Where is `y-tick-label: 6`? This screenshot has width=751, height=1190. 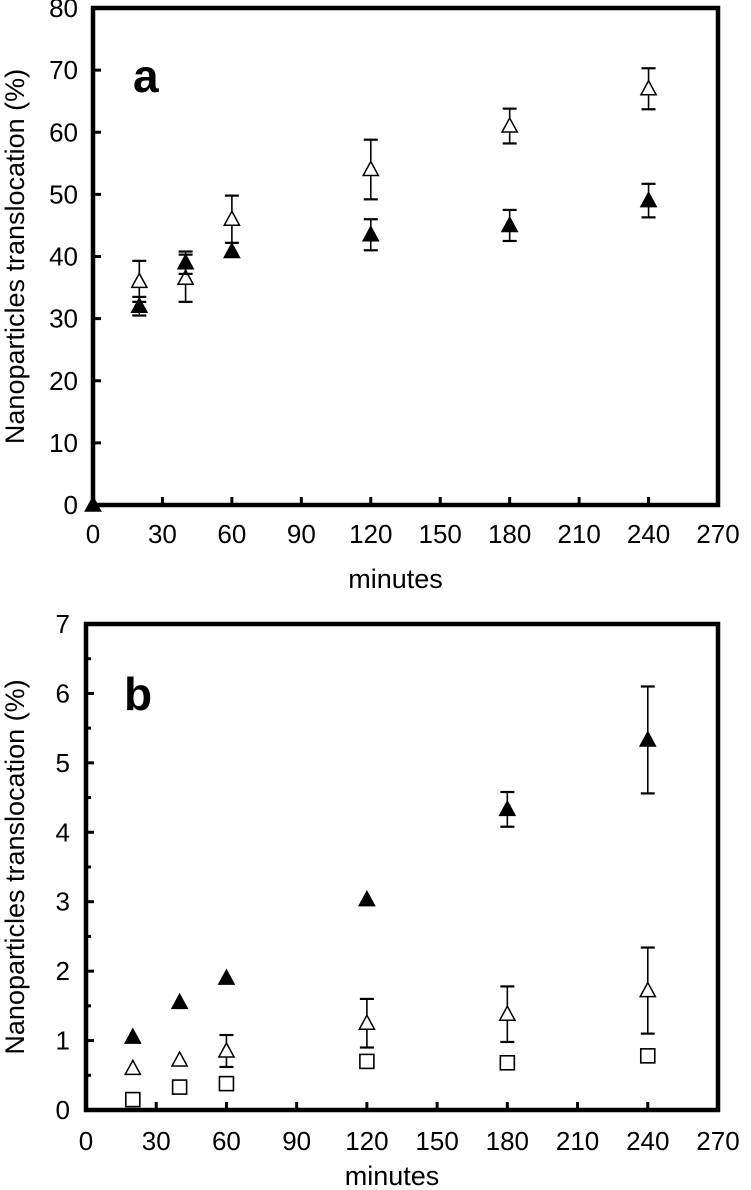 y-tick-label: 6 is located at coordinates (63, 693).